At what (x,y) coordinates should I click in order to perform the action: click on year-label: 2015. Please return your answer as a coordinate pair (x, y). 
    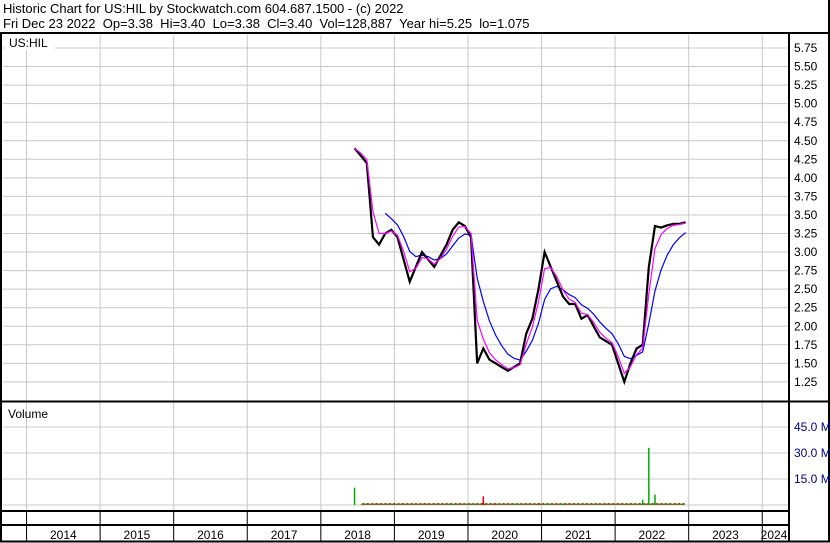
    Looking at the image, I should click on (137, 535).